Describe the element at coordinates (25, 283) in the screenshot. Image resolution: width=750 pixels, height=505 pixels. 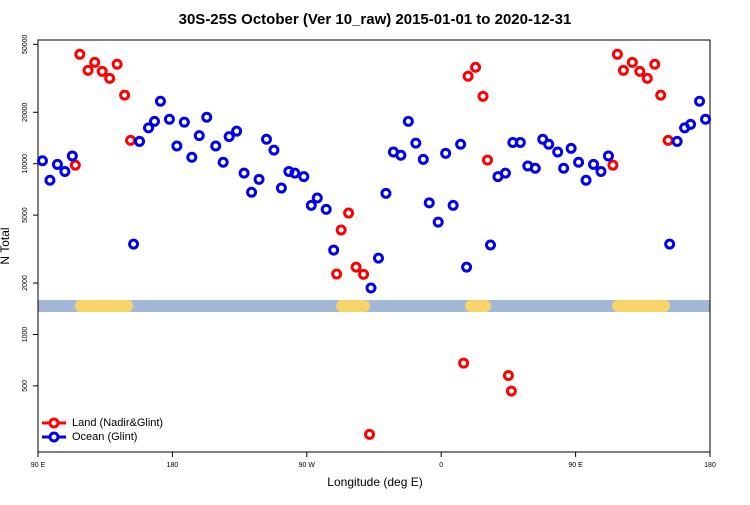
I see `y-tick-label: 2000` at that location.